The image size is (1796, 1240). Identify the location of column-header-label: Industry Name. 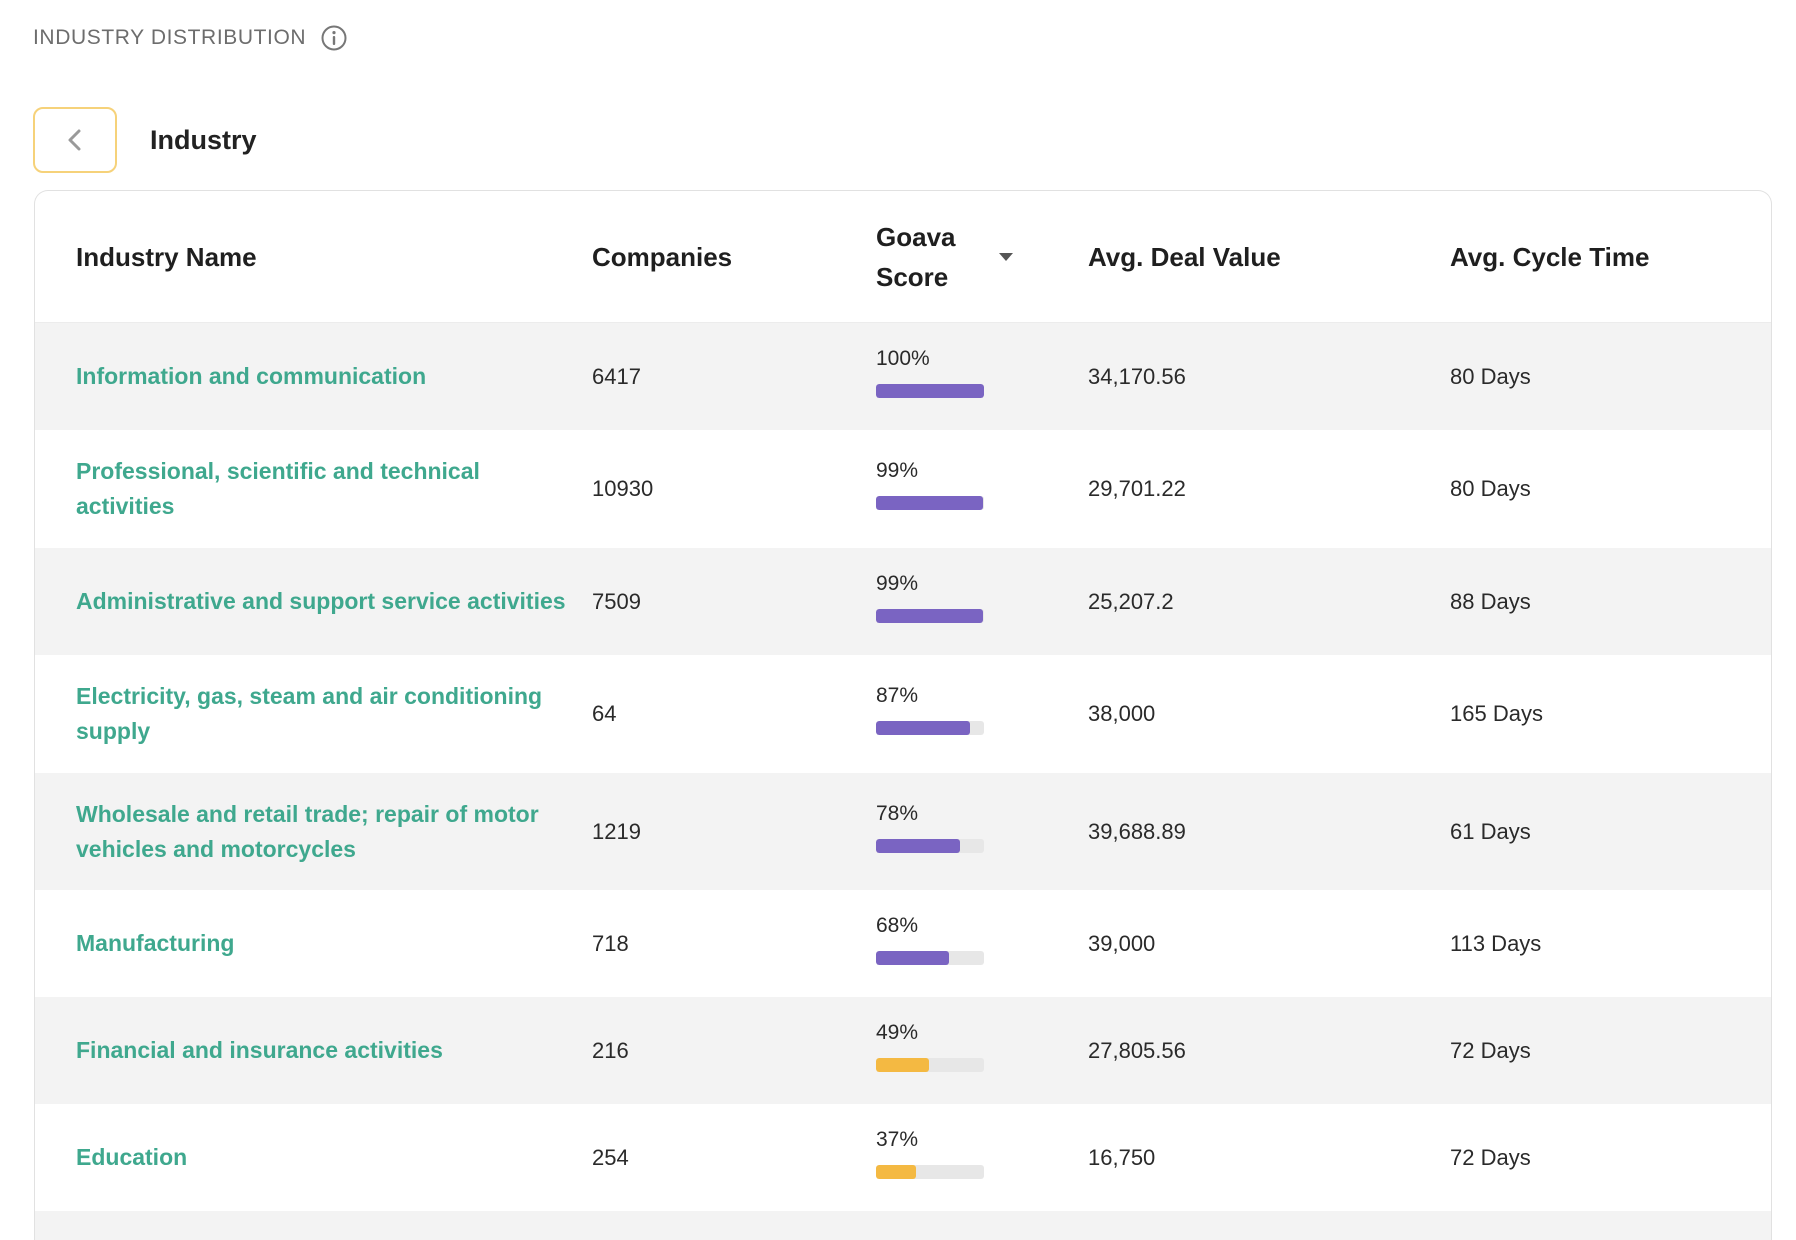
(166, 256).